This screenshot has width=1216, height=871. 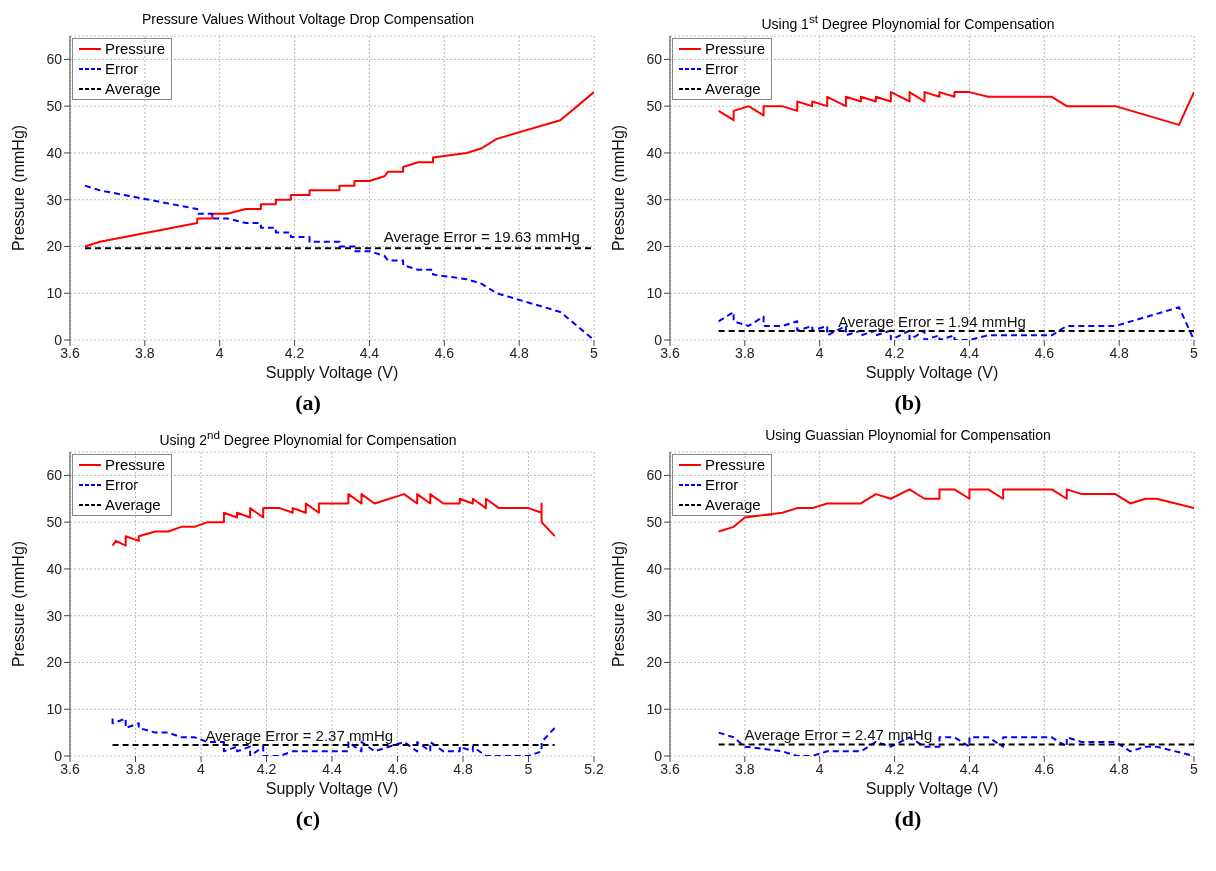 I want to click on text: (c), so click(x=308, y=819).